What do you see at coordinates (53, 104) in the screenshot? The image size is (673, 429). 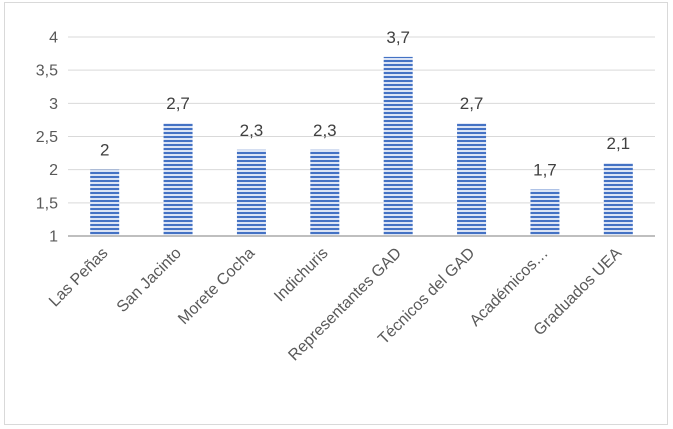 I see `y-tick-label: 3` at bounding box center [53, 104].